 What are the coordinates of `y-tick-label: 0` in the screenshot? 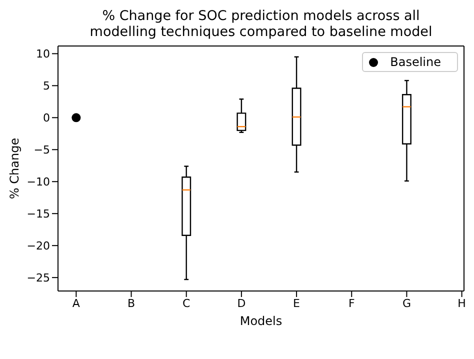 It's located at (46, 118).